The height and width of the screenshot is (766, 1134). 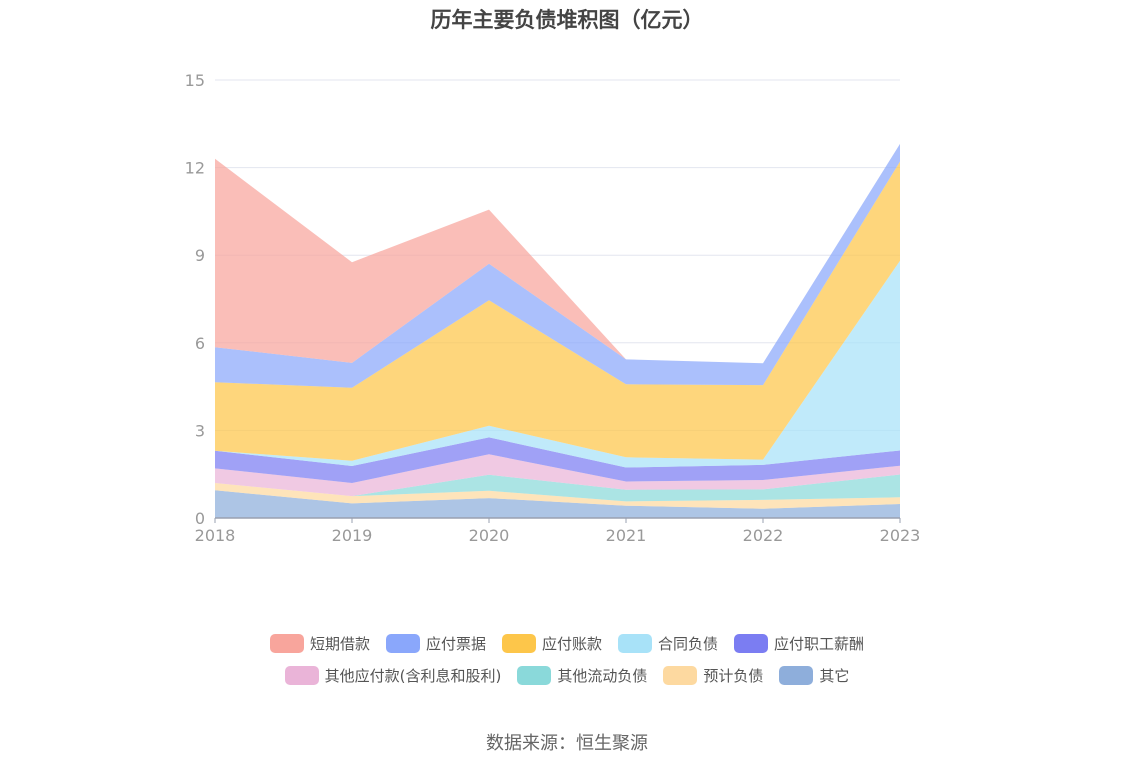 I want to click on legend-item: 预计负债, so click(x=713, y=675).